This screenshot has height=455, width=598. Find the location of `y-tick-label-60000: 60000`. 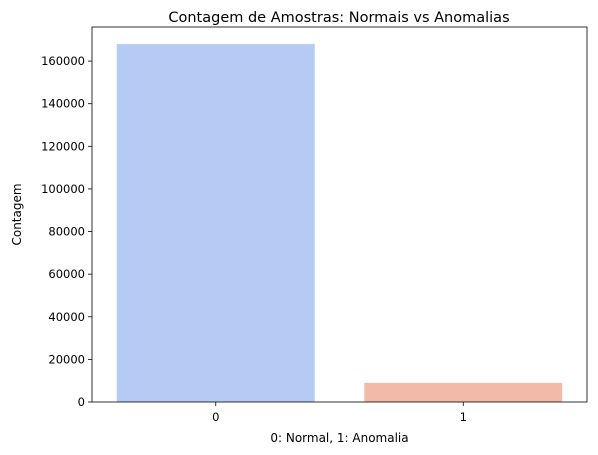

y-tick-label-60000: 60000 is located at coordinates (66, 274).